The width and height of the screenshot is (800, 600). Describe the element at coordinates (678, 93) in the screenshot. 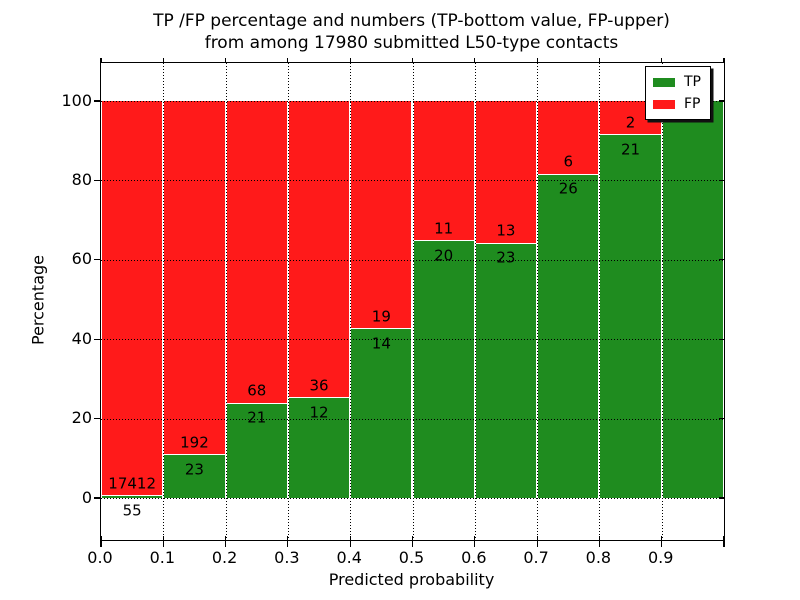

I see `legend: TP FP` at that location.